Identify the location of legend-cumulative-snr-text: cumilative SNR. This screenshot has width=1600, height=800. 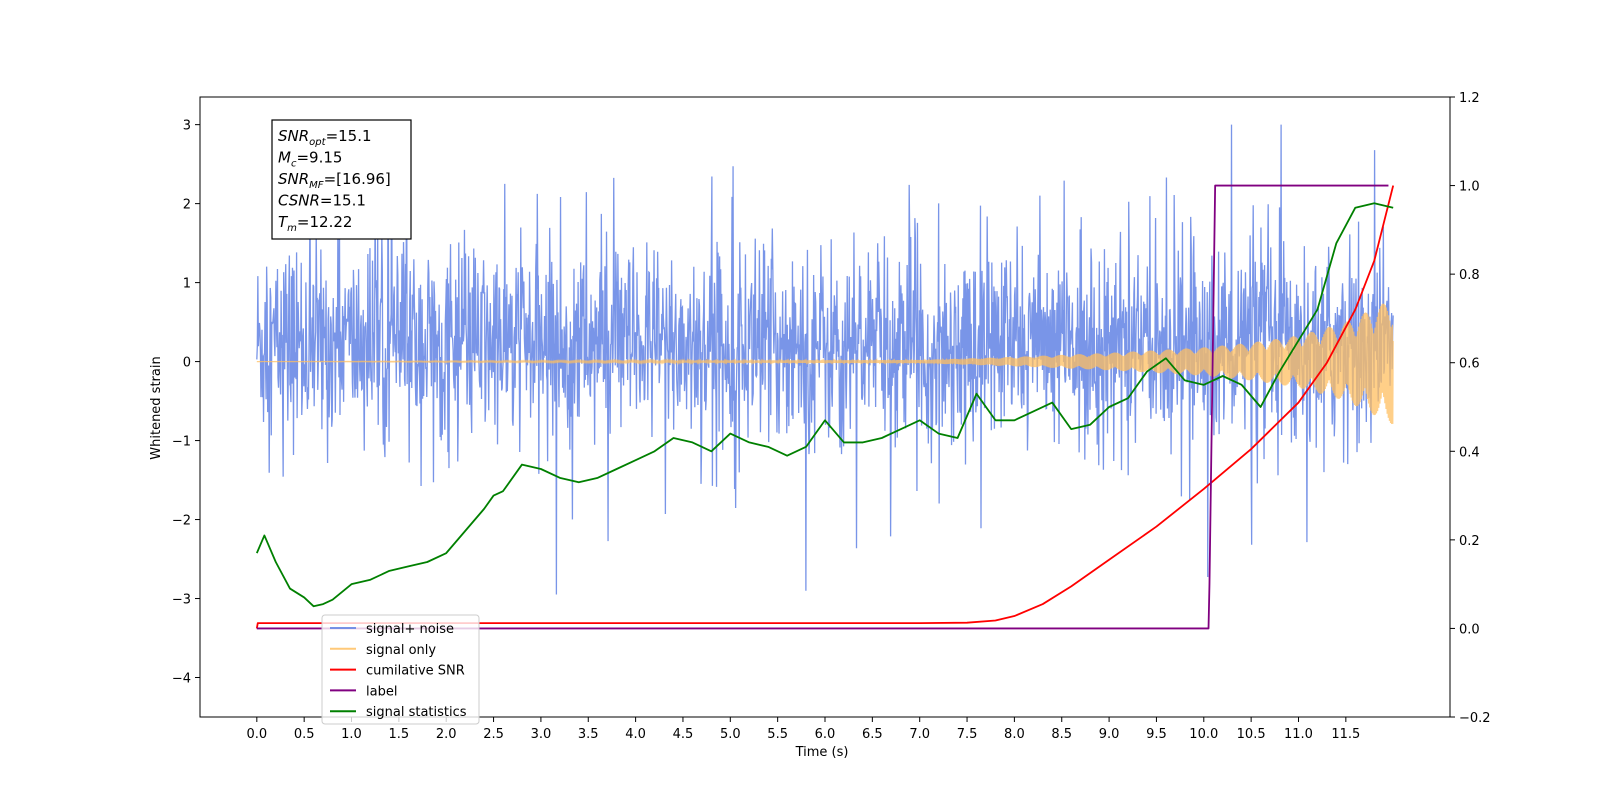
(415, 671).